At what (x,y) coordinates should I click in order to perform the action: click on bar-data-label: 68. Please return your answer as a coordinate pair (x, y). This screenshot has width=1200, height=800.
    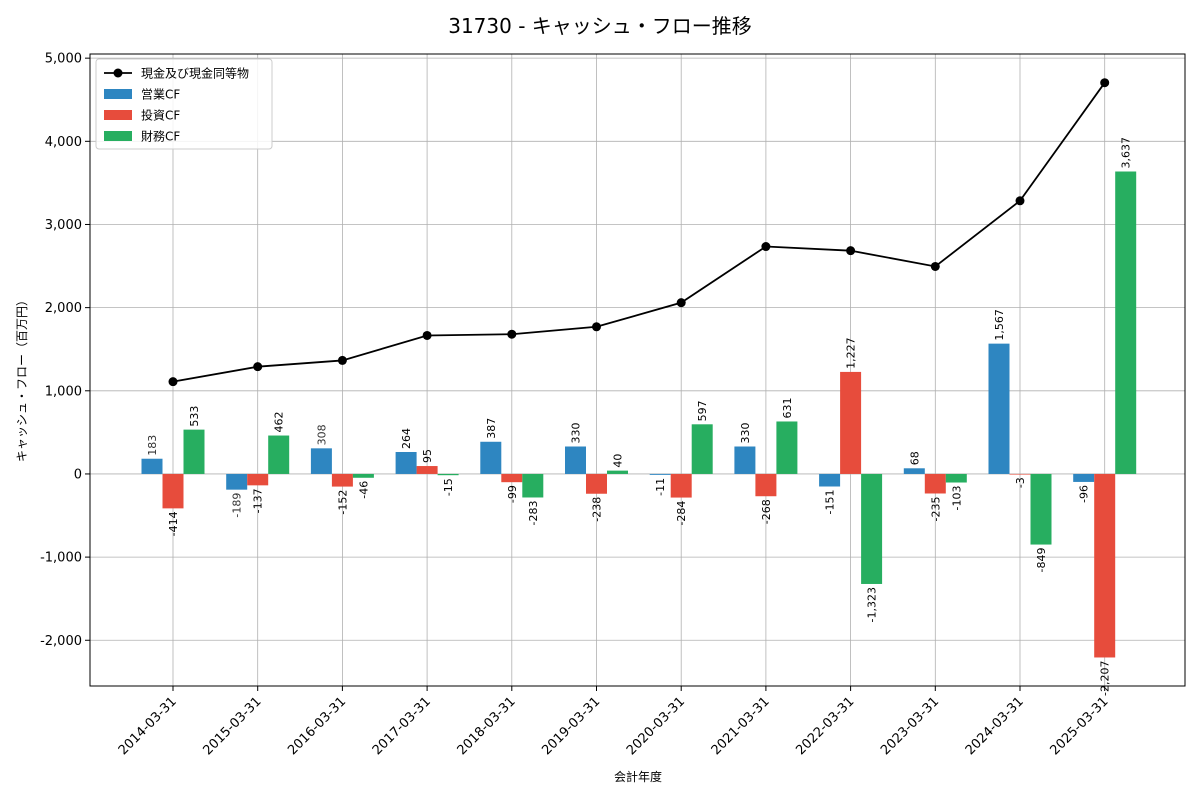
    Looking at the image, I should click on (914, 458).